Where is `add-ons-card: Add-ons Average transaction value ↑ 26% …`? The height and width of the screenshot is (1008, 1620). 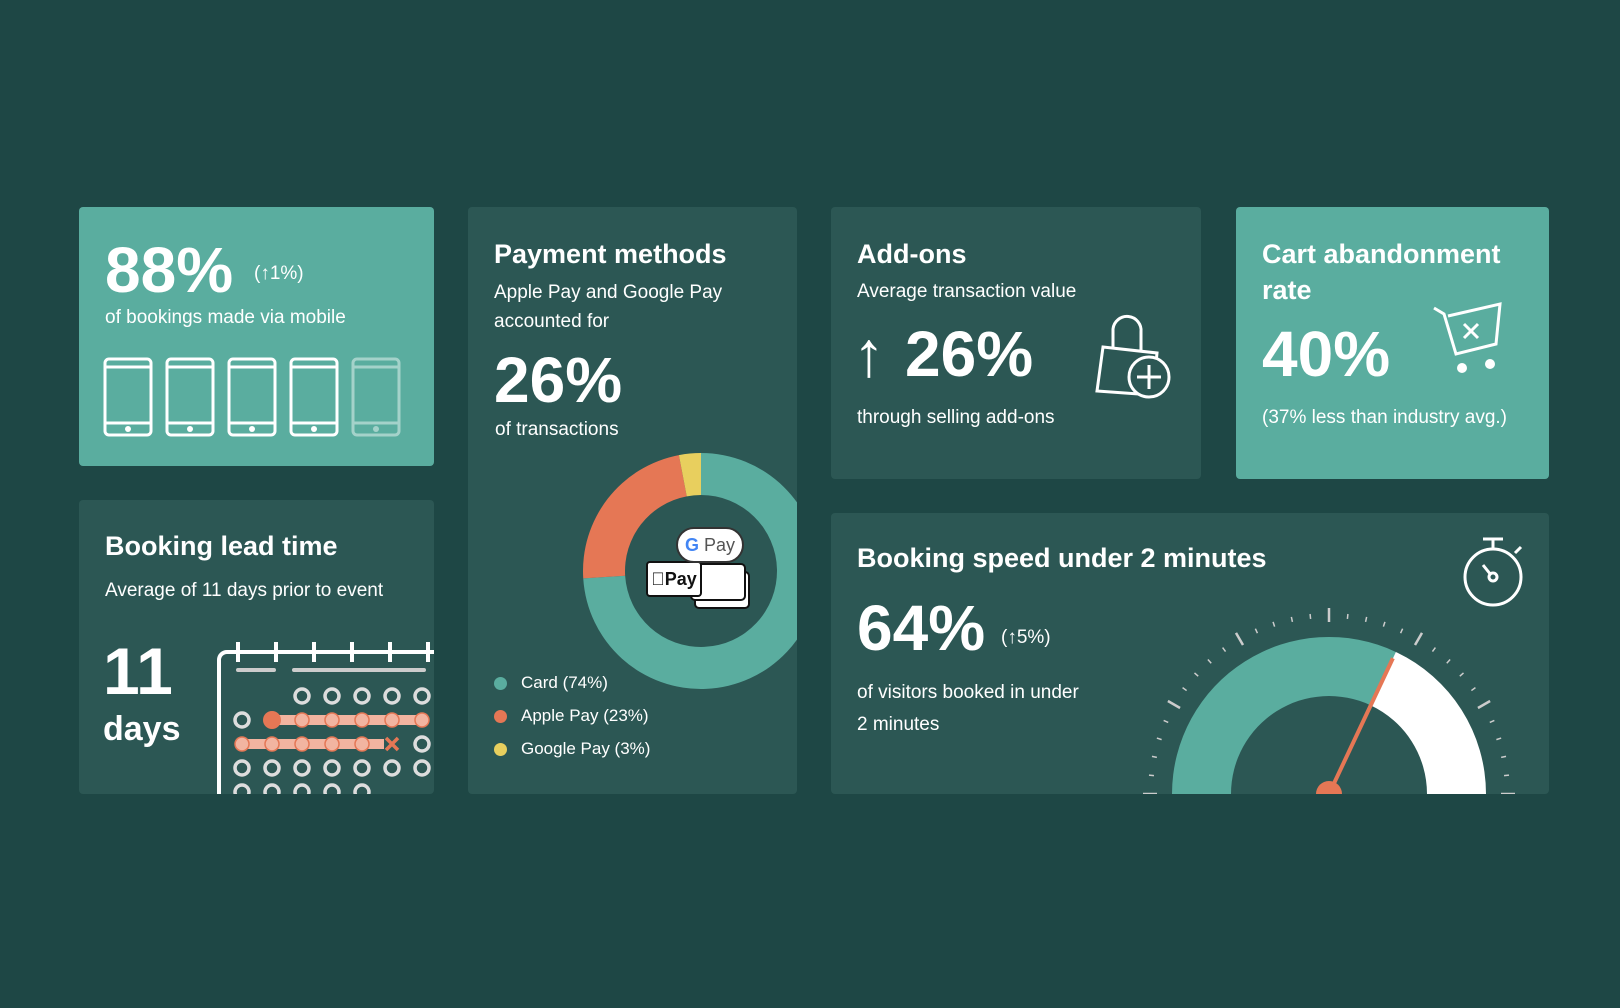
add-ons-card: Add-ons Average transaction value ↑ 26% … is located at coordinates (1016, 343).